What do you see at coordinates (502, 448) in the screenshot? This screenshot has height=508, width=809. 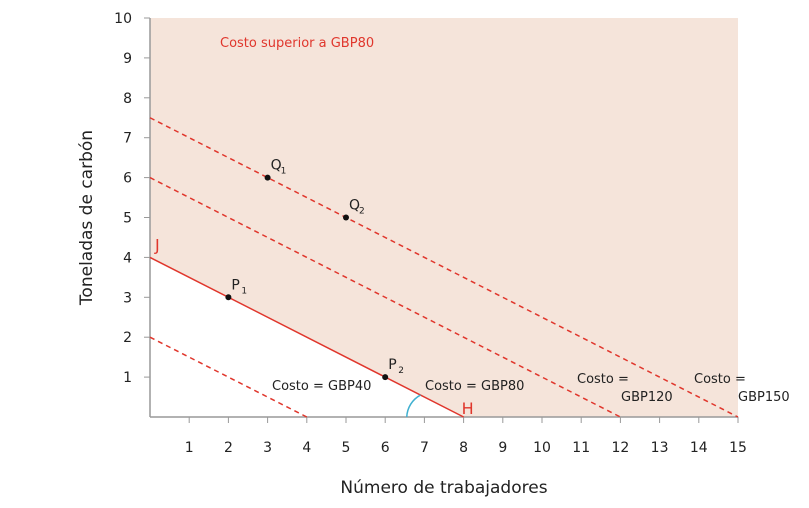 I see `x-tick-label: 9` at bounding box center [502, 448].